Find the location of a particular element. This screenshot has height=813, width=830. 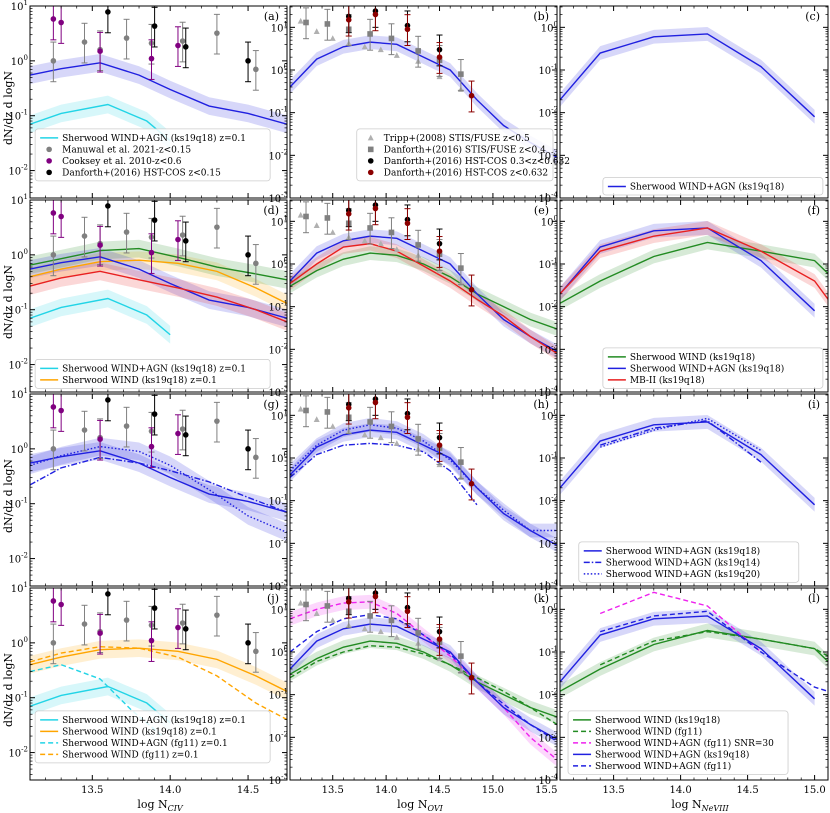

xtick-label: 14.0 is located at coordinates (170, 790).